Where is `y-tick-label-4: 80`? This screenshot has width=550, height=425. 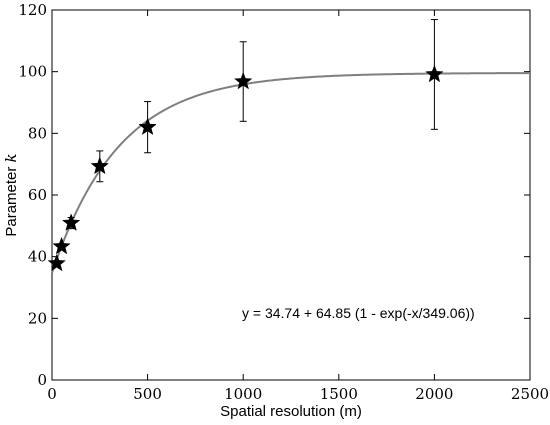 y-tick-label-4: 80 is located at coordinates (37, 133).